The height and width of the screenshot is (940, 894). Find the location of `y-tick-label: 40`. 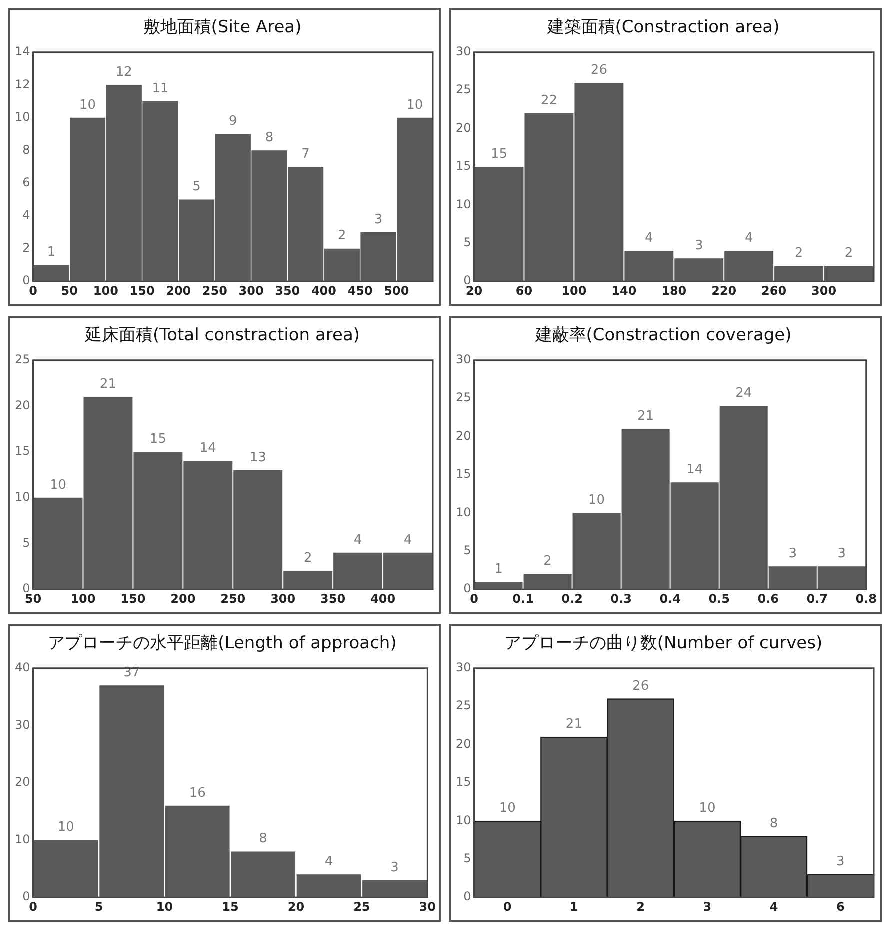

y-tick-label: 40 is located at coordinates (22, 667).